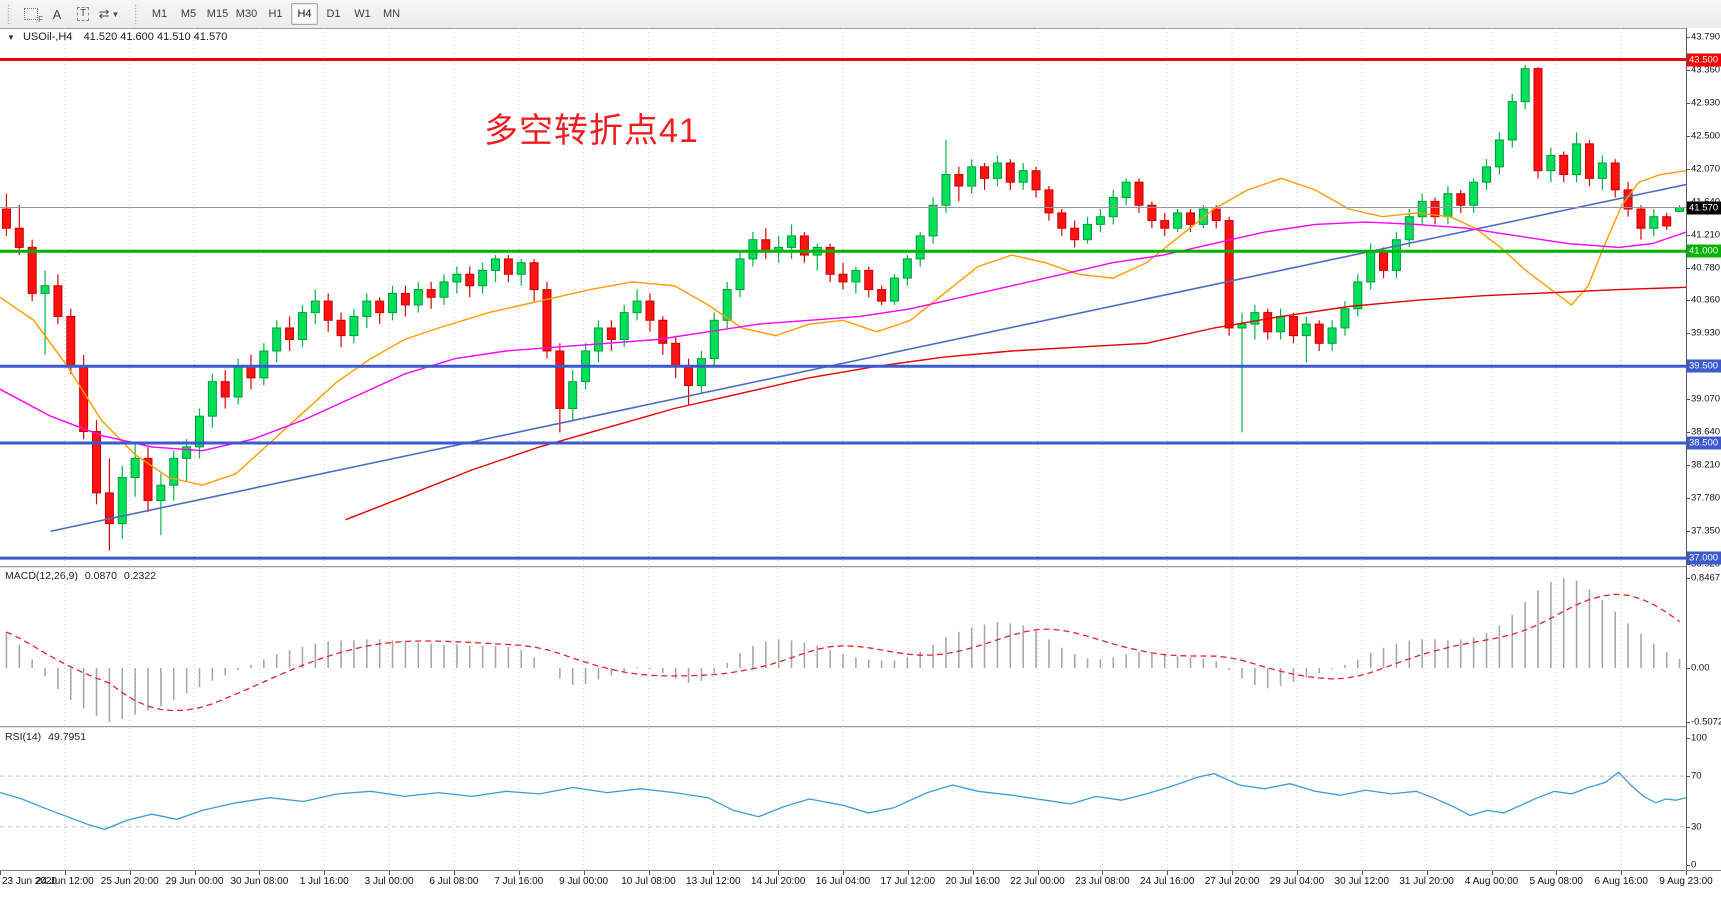  I want to click on rsi-value: 49.7951, so click(67, 737).